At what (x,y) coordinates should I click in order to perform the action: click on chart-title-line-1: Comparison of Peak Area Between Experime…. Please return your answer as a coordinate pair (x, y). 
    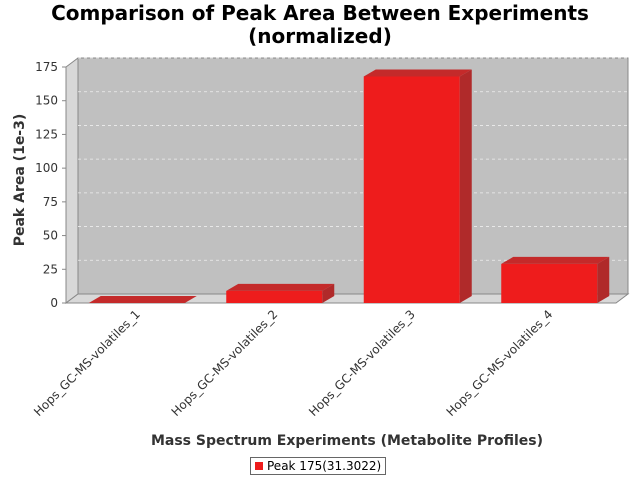
    Looking at the image, I should click on (320, 13).